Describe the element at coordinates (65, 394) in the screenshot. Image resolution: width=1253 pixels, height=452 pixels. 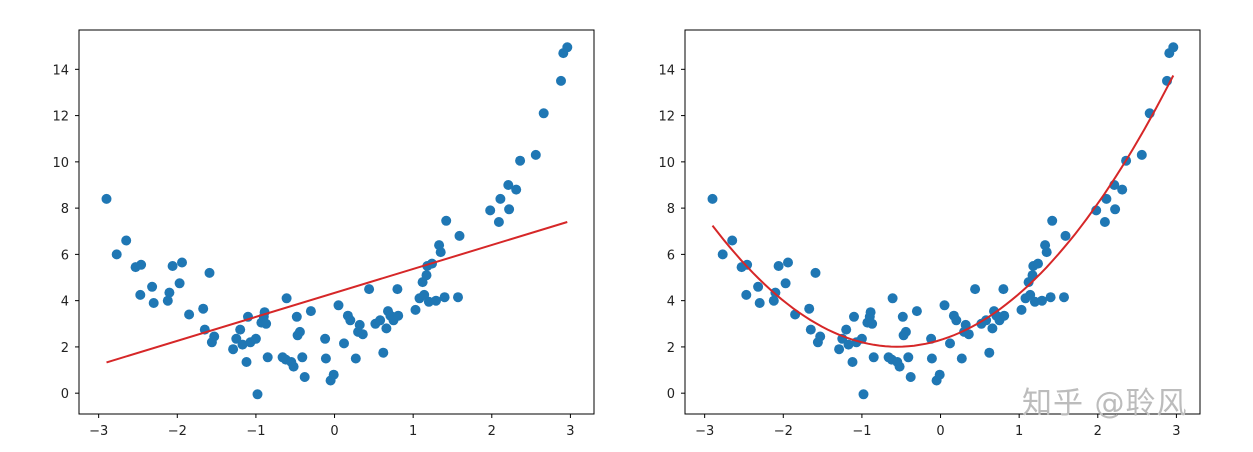
I see `y-tick-label: 0` at that location.